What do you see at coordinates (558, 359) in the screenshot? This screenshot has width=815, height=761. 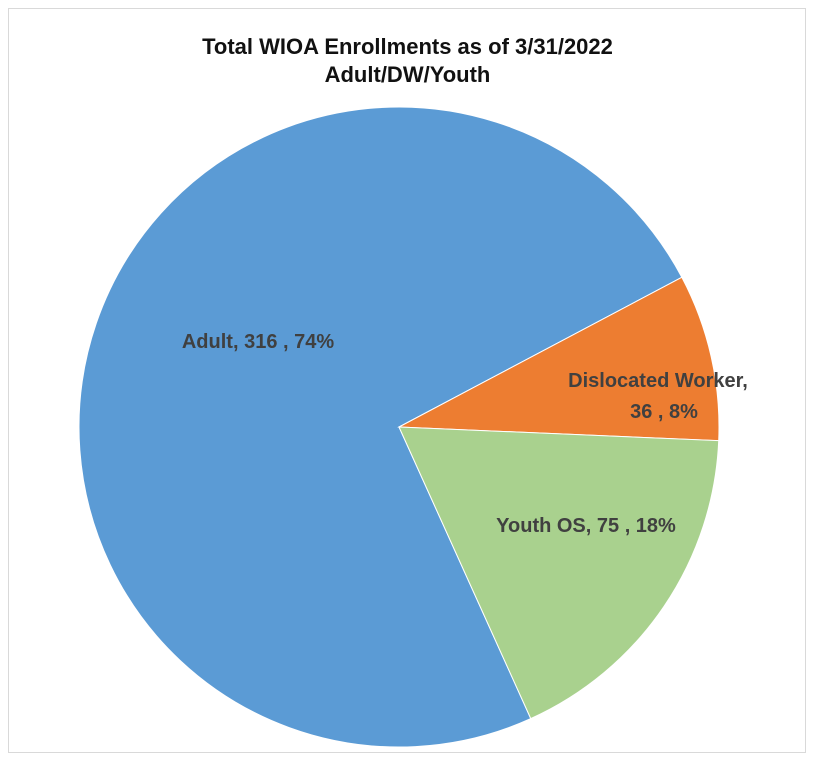 I see `pie-slice-dislocated-worker` at bounding box center [558, 359].